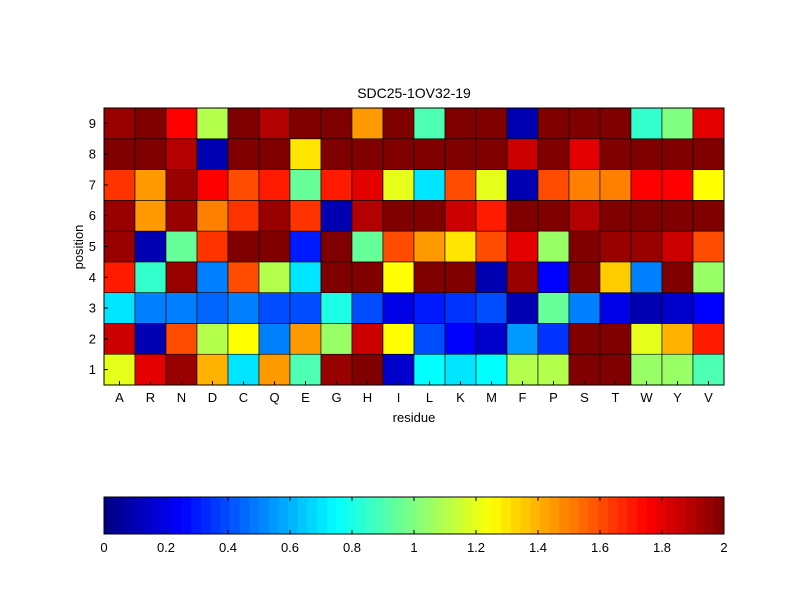 The height and width of the screenshot is (600, 800). What do you see at coordinates (523, 397) in the screenshot?
I see `x-tick-label: F` at bounding box center [523, 397].